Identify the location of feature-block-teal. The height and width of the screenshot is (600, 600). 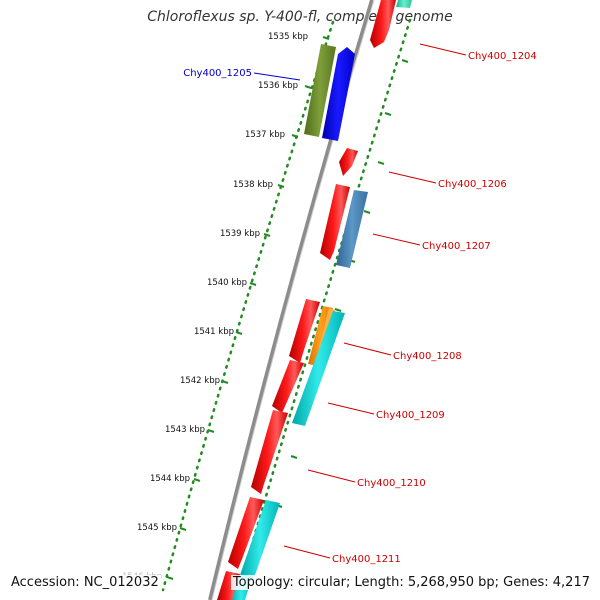
(404, 4).